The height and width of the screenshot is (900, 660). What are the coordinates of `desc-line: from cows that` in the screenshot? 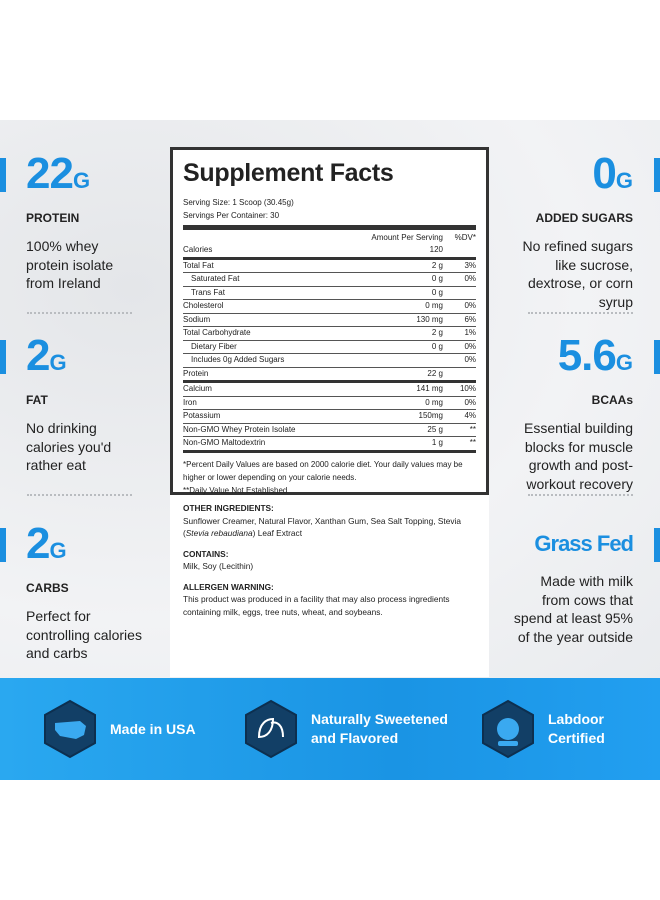 It's located at (587, 599).